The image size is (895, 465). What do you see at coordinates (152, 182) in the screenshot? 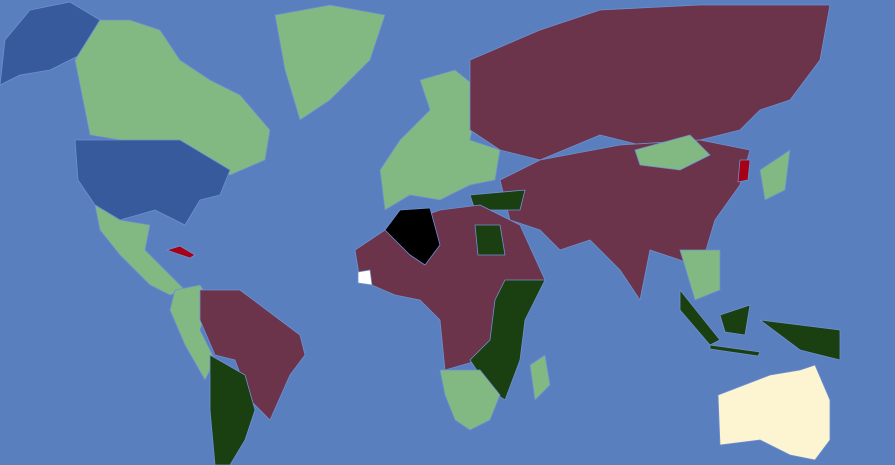
I see `region-united-states` at bounding box center [152, 182].